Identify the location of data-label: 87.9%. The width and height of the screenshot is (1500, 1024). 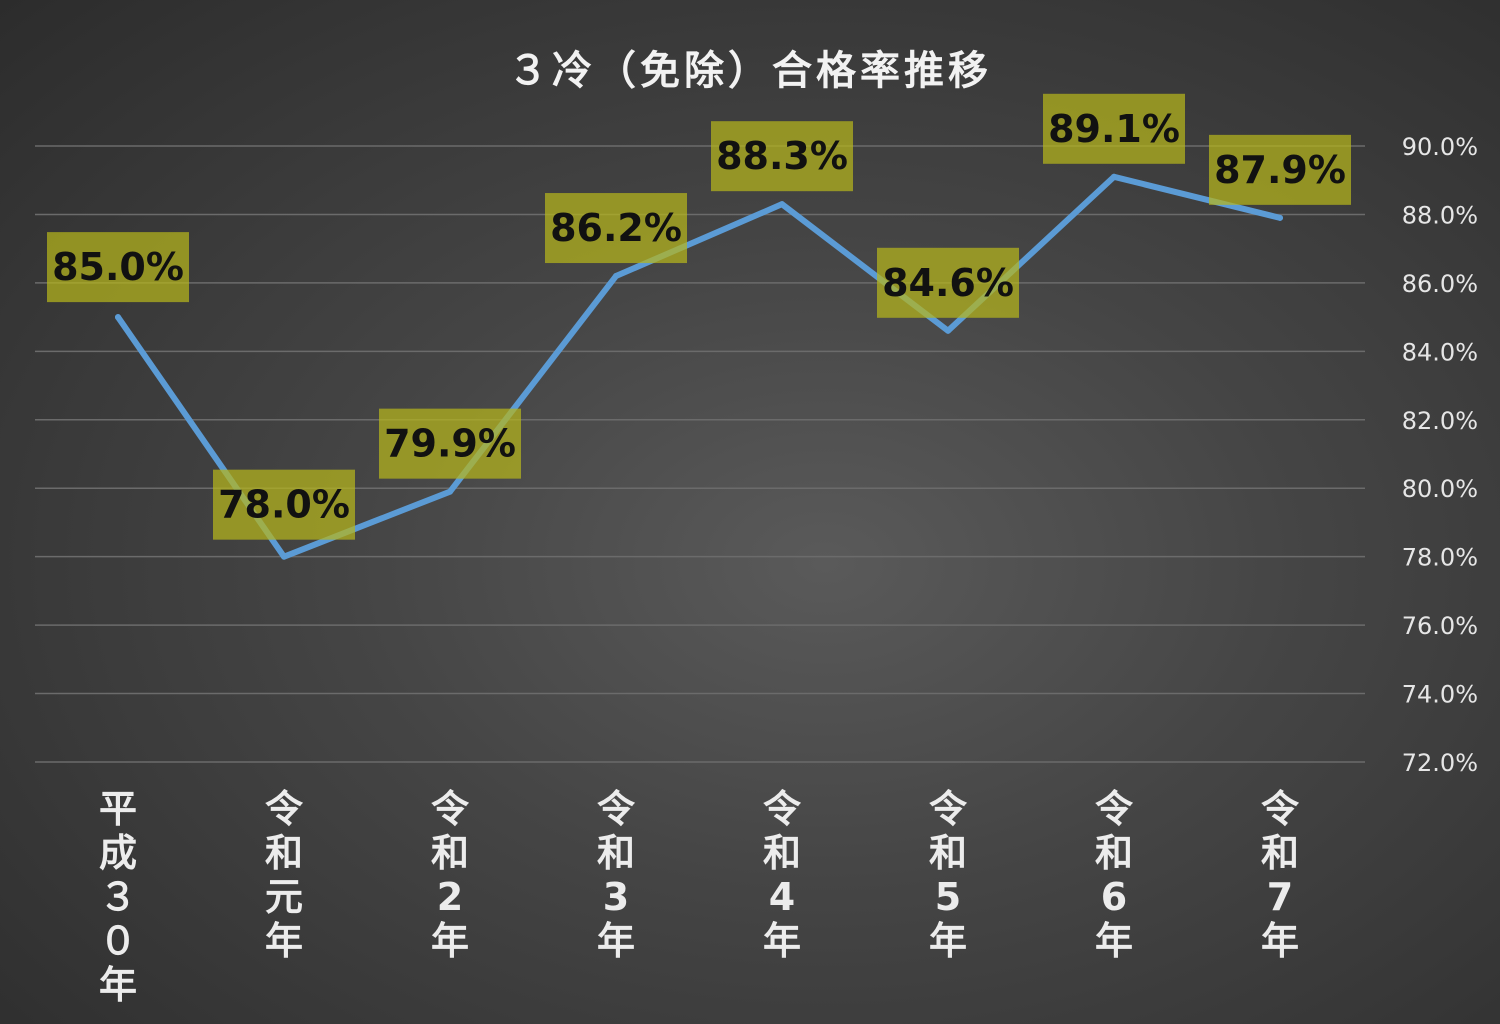
(1280, 170).